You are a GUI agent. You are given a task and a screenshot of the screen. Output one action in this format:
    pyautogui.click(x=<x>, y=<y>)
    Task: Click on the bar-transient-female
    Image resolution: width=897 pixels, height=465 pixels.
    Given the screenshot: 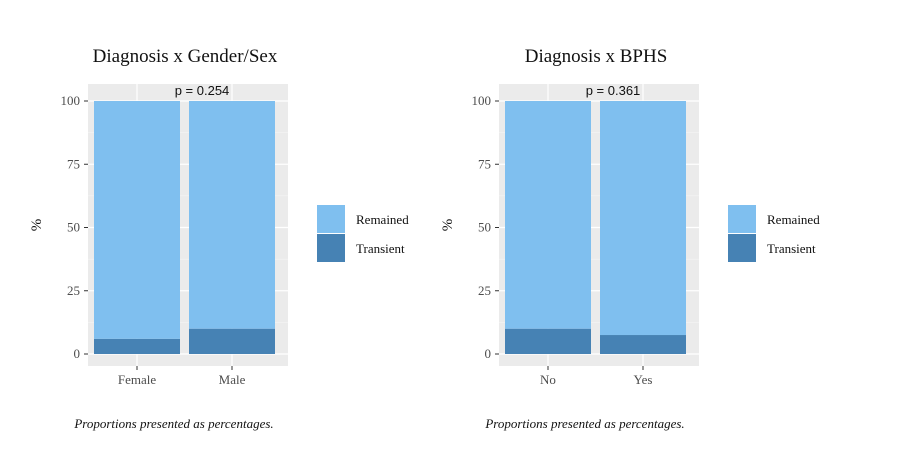 What is the action you would take?
    pyautogui.click(x=137, y=346)
    